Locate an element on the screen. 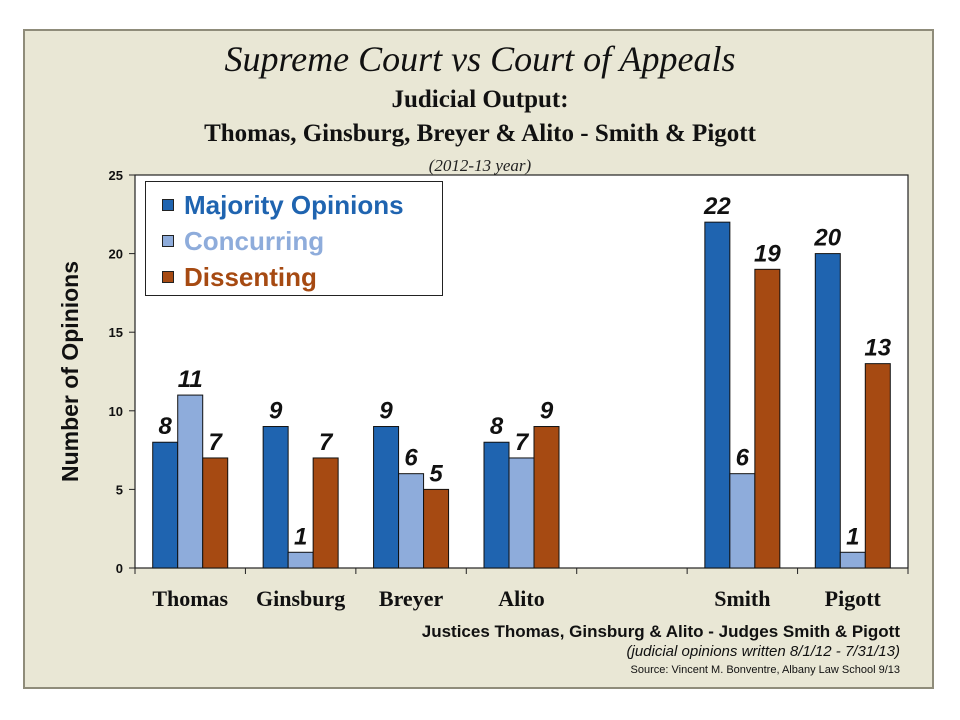 This screenshot has height=720, width=960. legend-item-concurring: Concurring is located at coordinates (243, 240).